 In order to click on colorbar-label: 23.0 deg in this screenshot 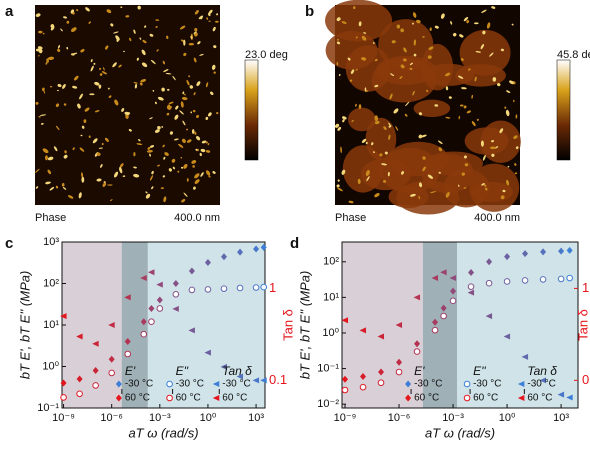, I will do `click(266, 55)`.